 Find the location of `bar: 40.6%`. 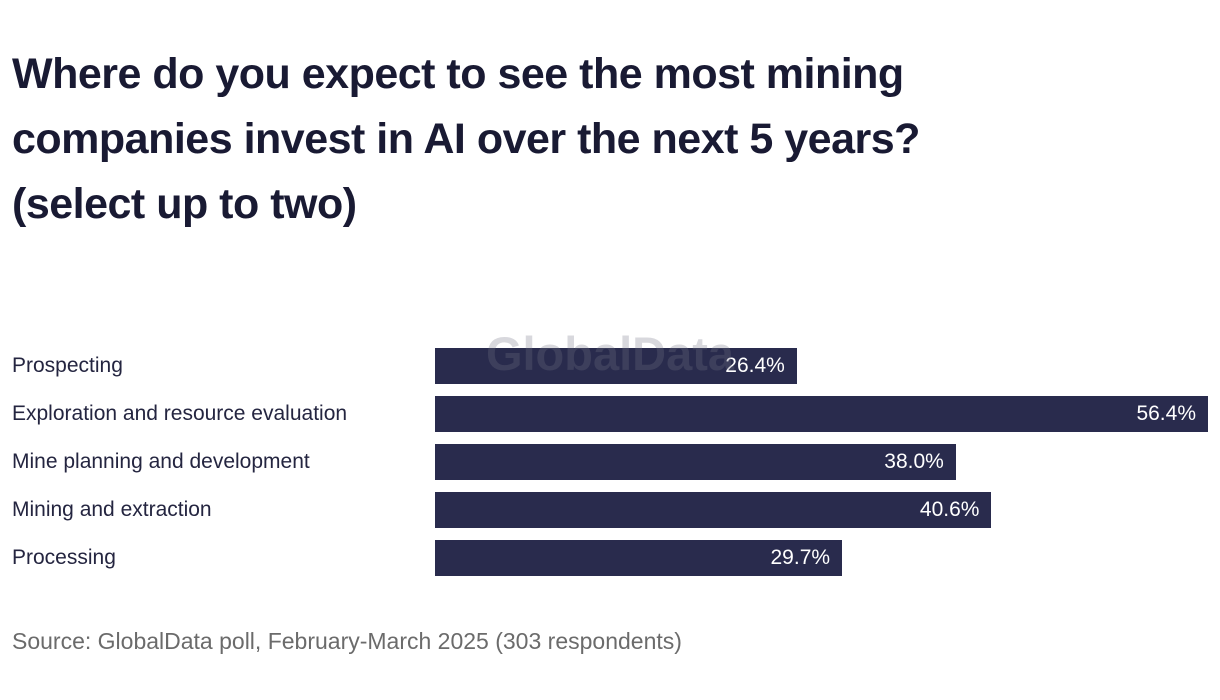

bar: 40.6% is located at coordinates (713, 510).